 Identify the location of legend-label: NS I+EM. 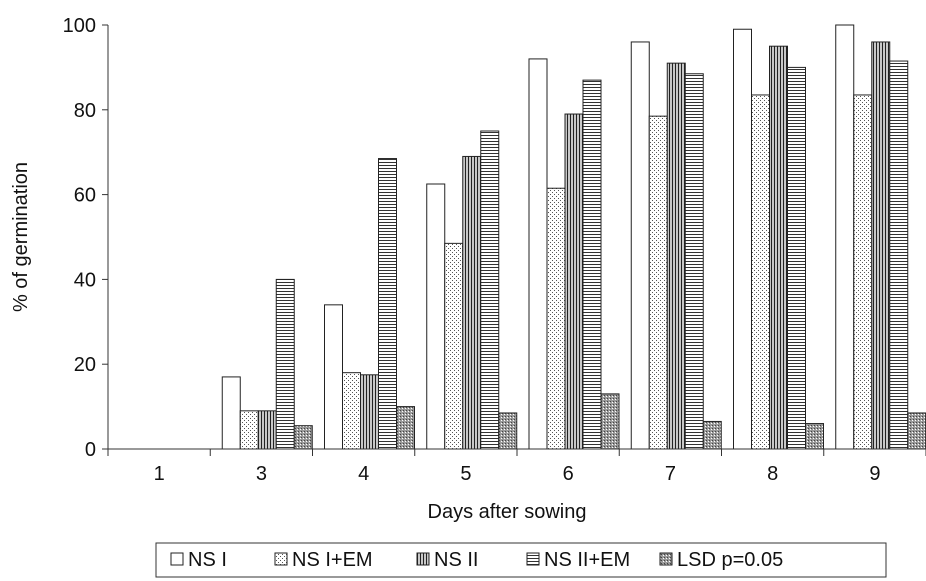
(332, 560).